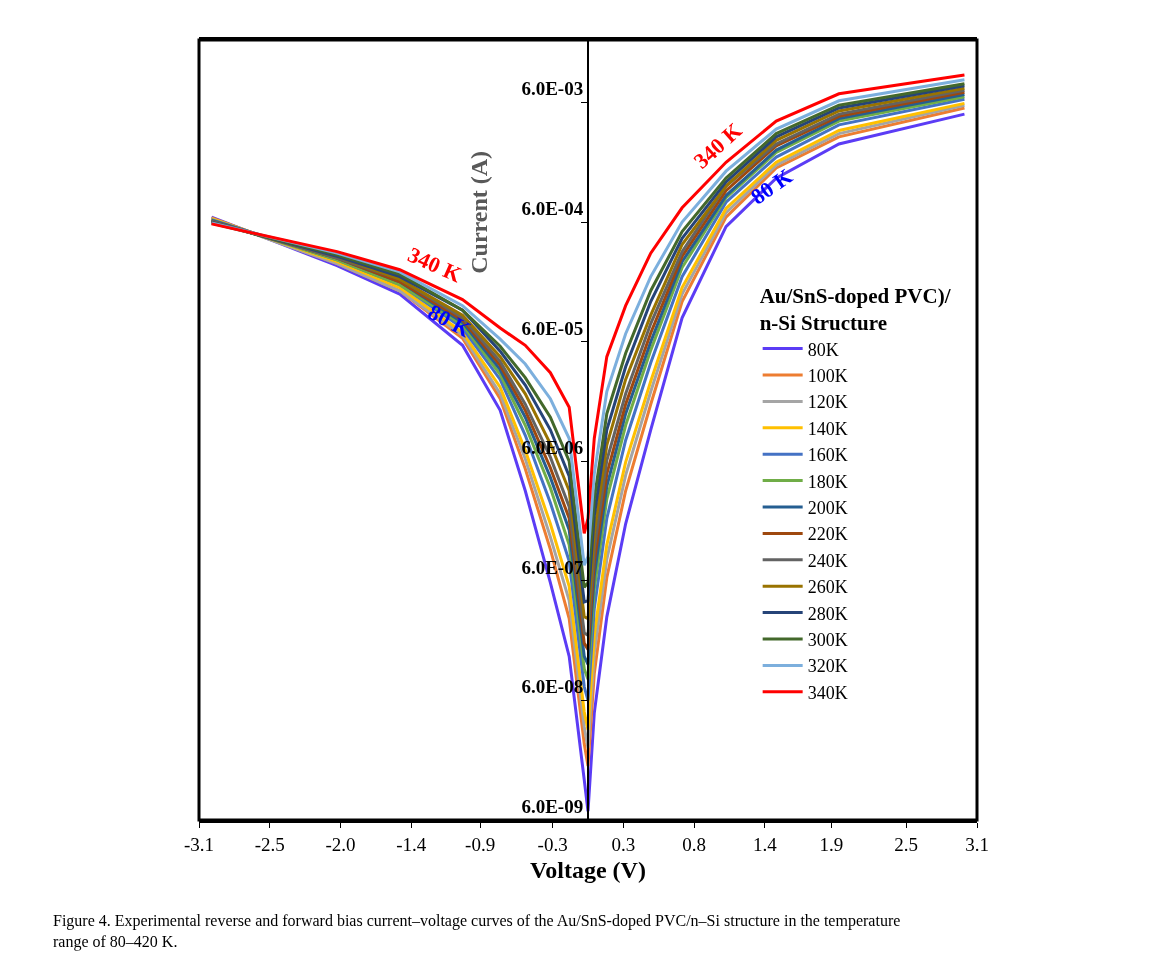 The image size is (1157, 978). Describe the element at coordinates (831, 844) in the screenshot. I see `x-tick-label: 1.9` at that location.